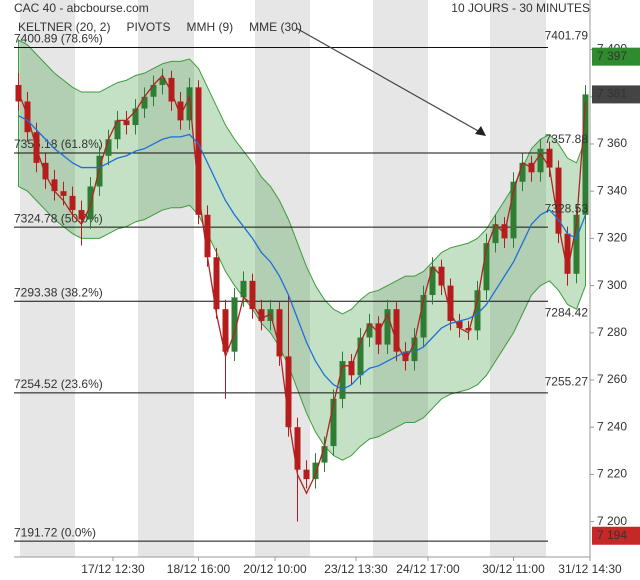 The image size is (640, 580). Describe the element at coordinates (567, 381) in the screenshot. I see `level-label: 7255.27` at that location.